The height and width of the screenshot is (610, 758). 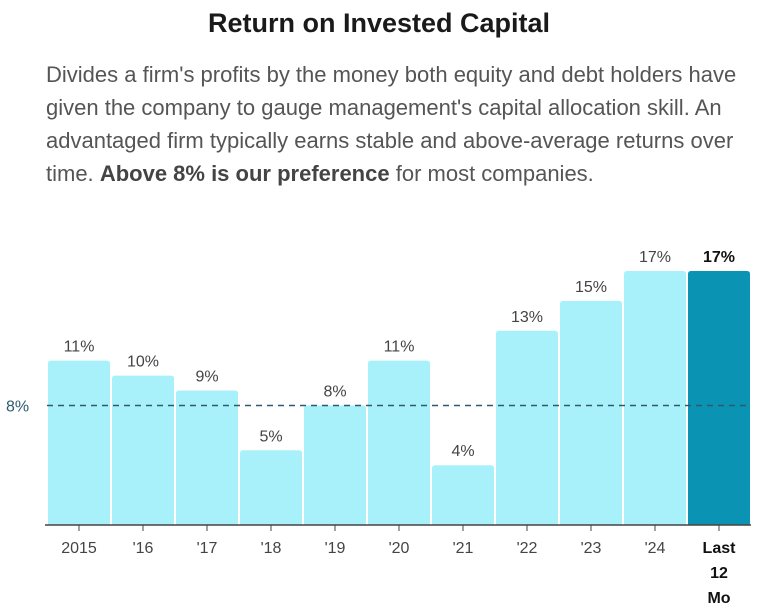 What do you see at coordinates (271, 548) in the screenshot?
I see `x-tick-label-4: '18` at bounding box center [271, 548].